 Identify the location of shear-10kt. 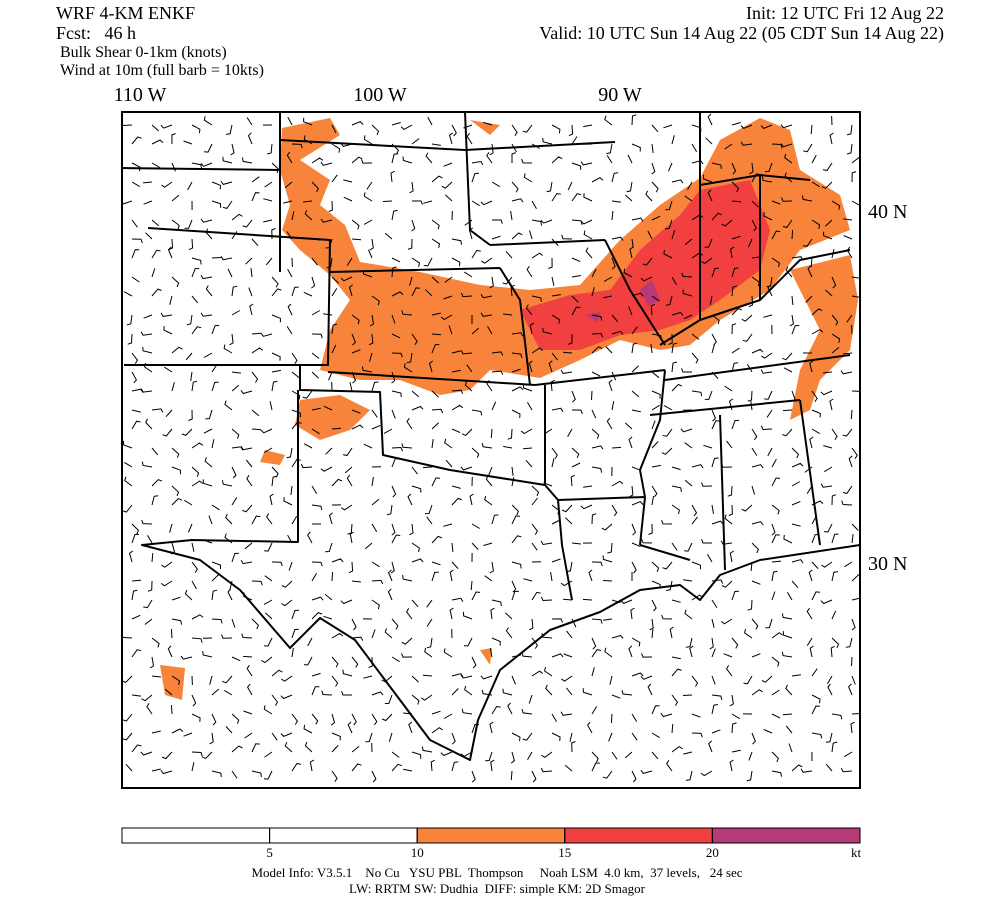
(824, 337).